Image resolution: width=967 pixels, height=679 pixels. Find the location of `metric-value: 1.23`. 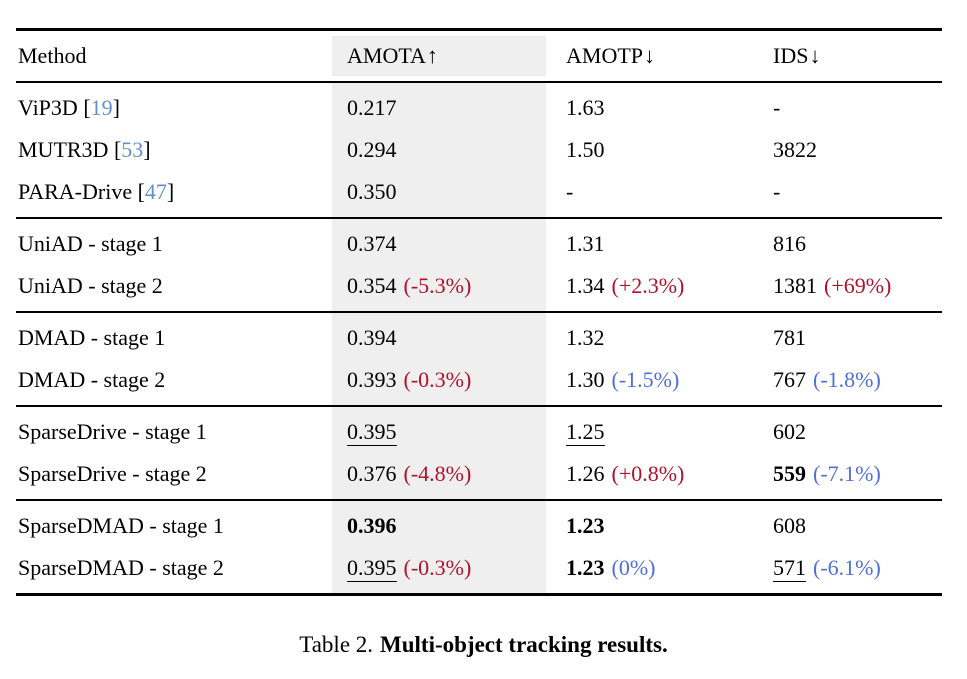

metric-value: 1.23 is located at coordinates (585, 525).